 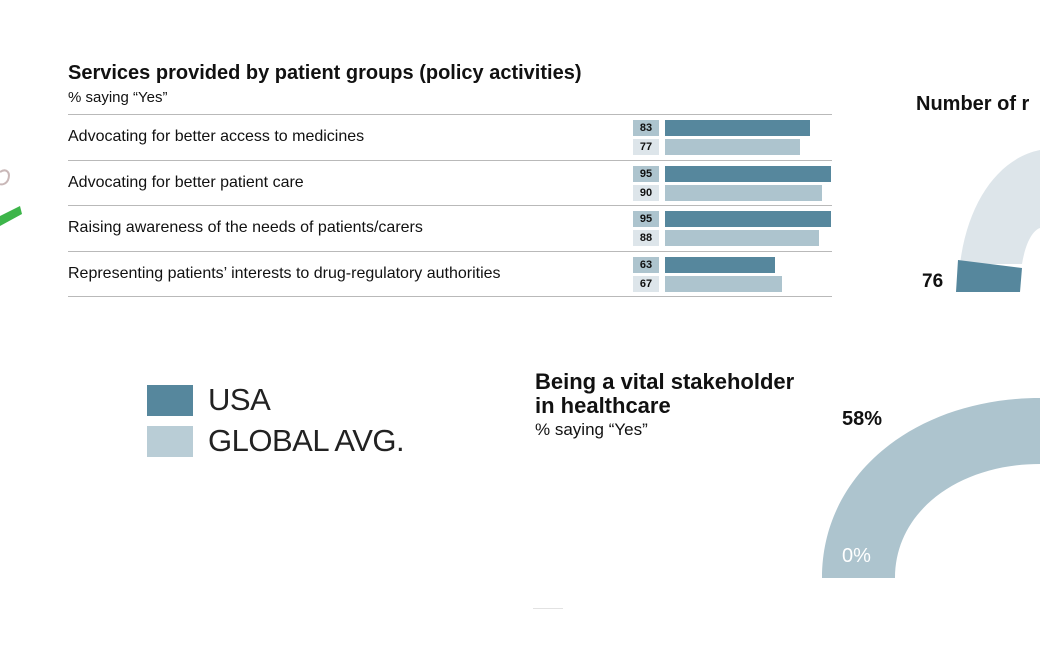 I want to click on number-donut, so click(x=998, y=221).